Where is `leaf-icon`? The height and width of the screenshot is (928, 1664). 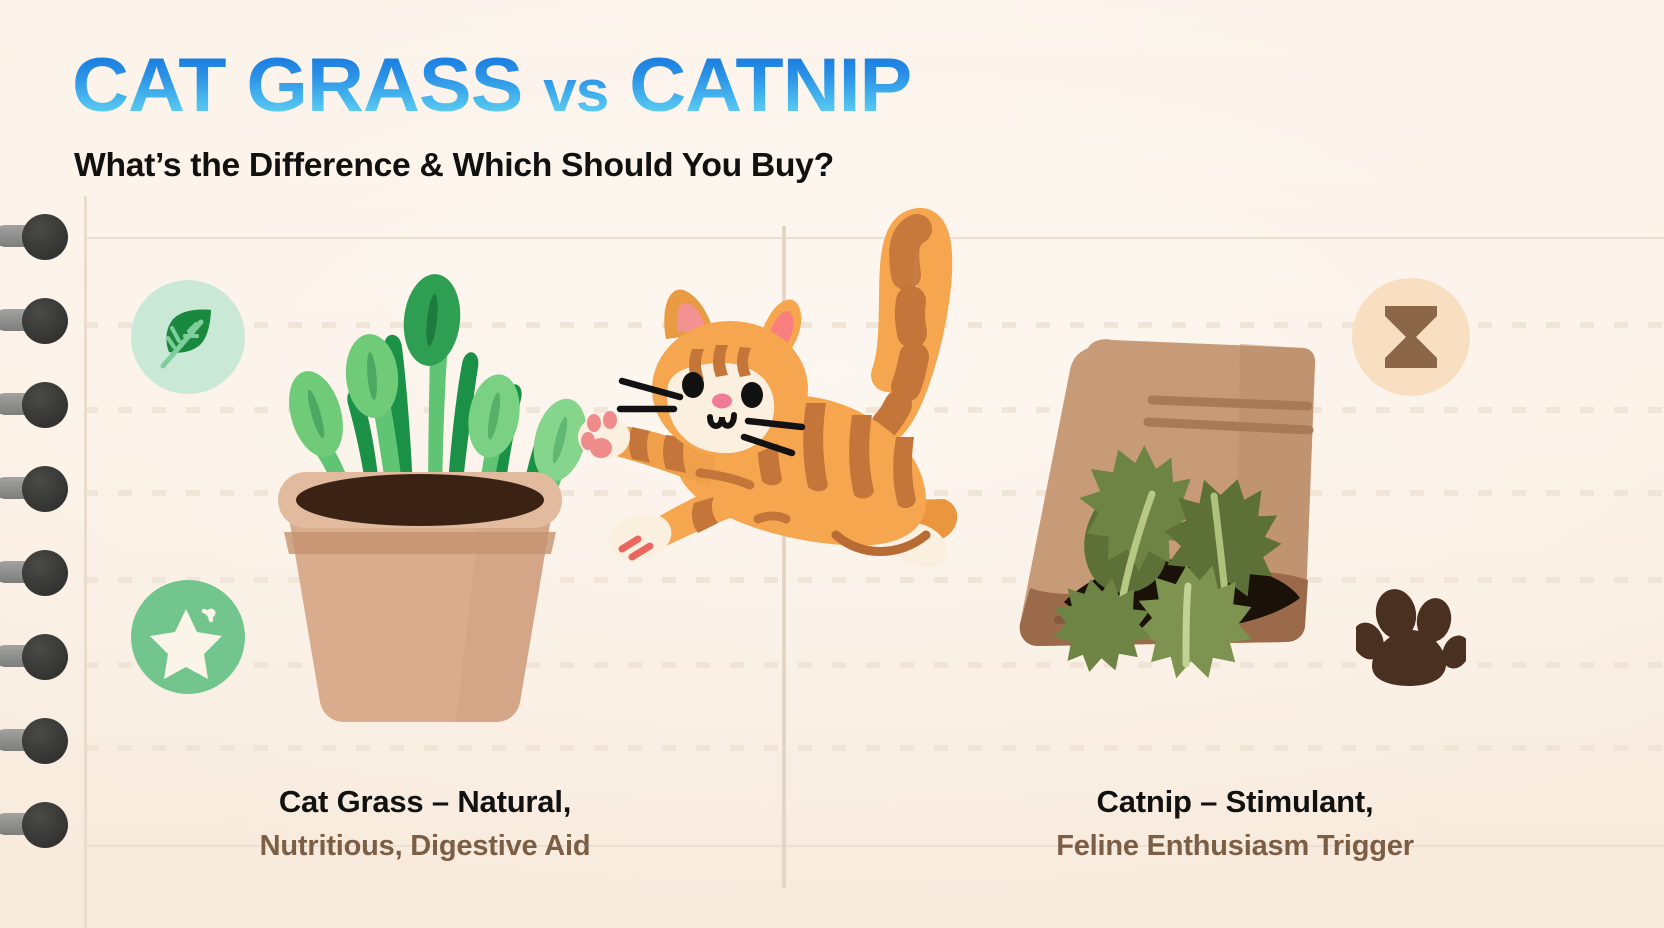 leaf-icon is located at coordinates (185, 339).